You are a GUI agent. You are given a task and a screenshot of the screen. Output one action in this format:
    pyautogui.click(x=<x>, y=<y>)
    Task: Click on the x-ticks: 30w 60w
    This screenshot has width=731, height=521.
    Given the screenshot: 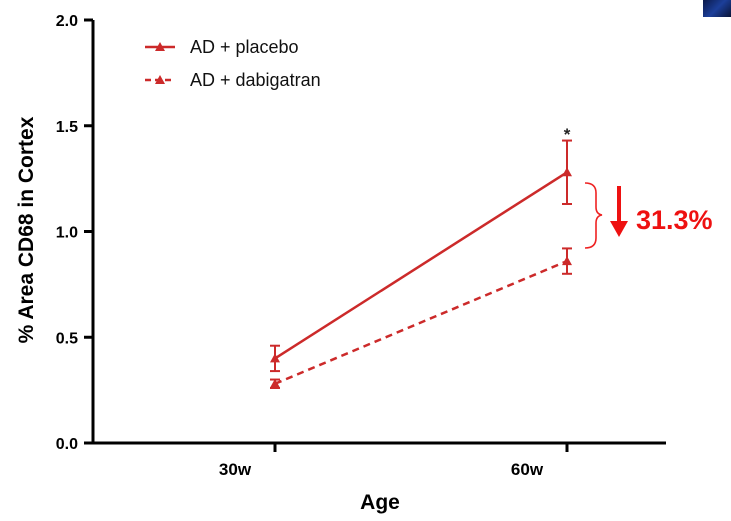 What is the action you would take?
    pyautogui.click(x=394, y=461)
    